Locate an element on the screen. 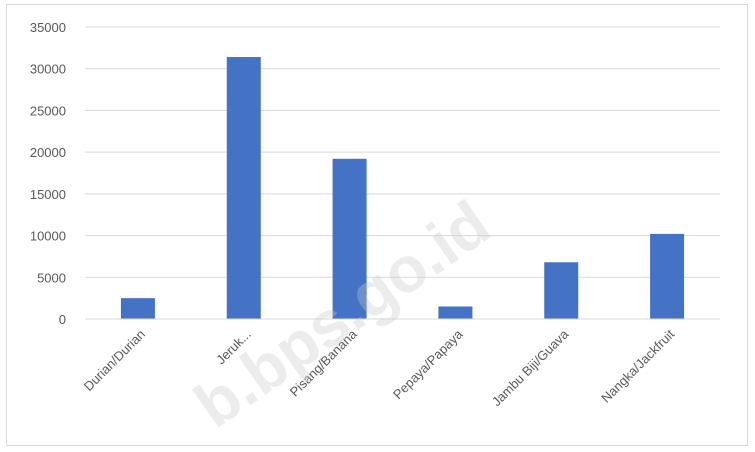 This screenshot has width=755, height=452. x-category-label: Durian/Durian is located at coordinates (114, 360).